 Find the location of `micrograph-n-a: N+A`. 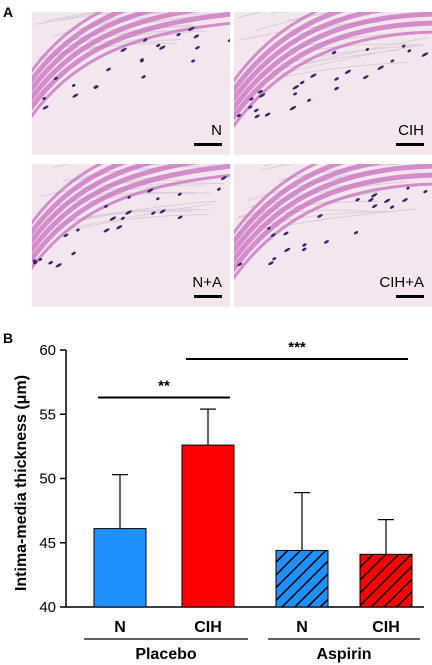

micrograph-n-a: N+A is located at coordinates (131, 235).